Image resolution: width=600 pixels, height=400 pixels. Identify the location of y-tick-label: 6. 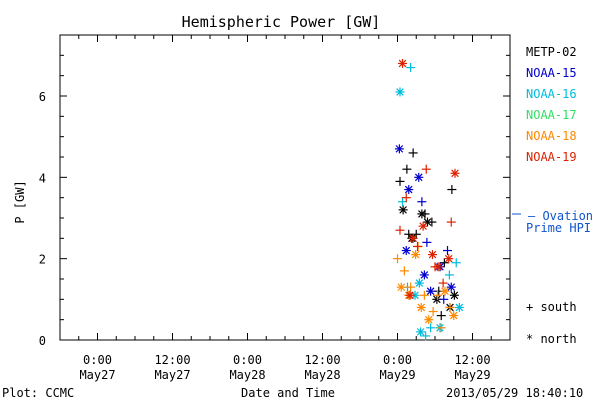
(42, 97).